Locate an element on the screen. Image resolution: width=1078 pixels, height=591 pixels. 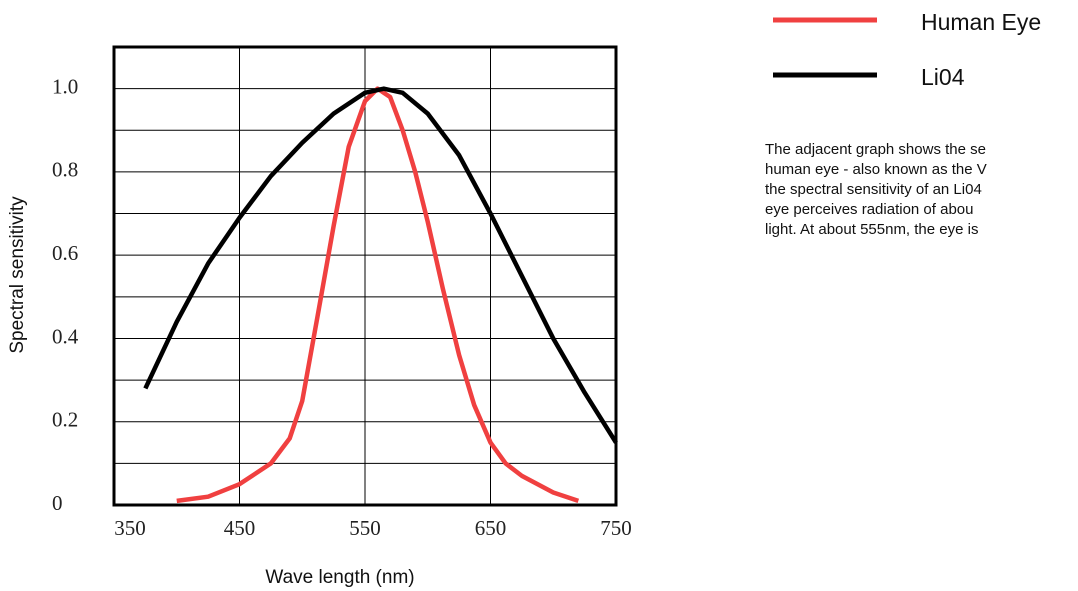
y-tick-label: 0.4 is located at coordinates (65, 336).